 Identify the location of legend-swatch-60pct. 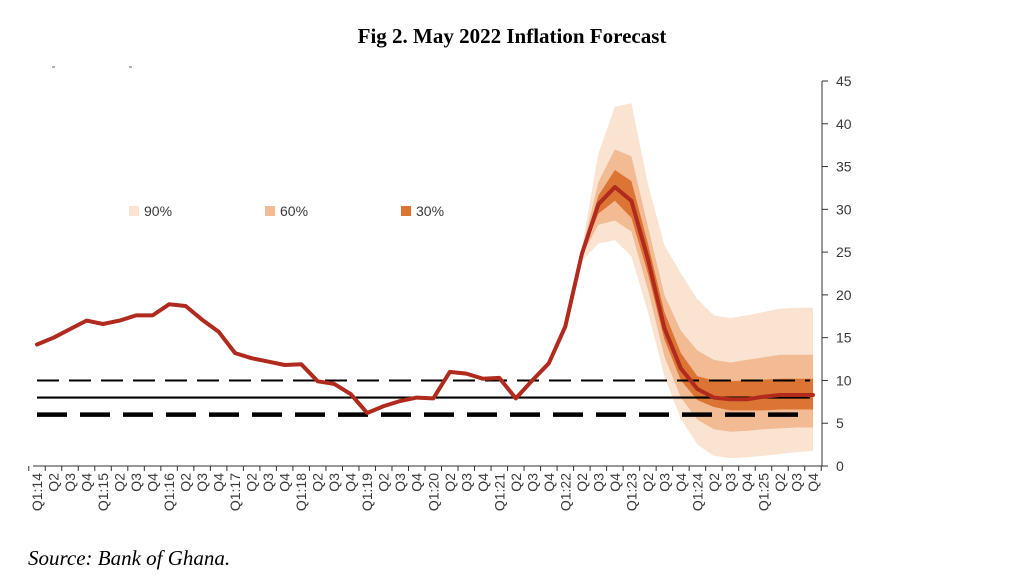
(270, 211).